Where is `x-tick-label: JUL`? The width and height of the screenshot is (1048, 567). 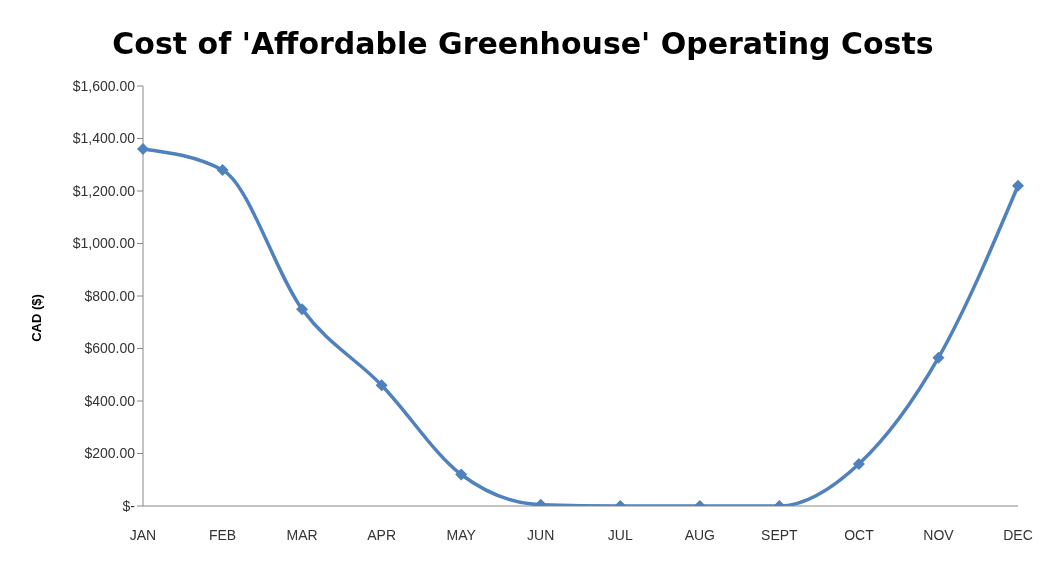 x-tick-label: JUL is located at coordinates (620, 534).